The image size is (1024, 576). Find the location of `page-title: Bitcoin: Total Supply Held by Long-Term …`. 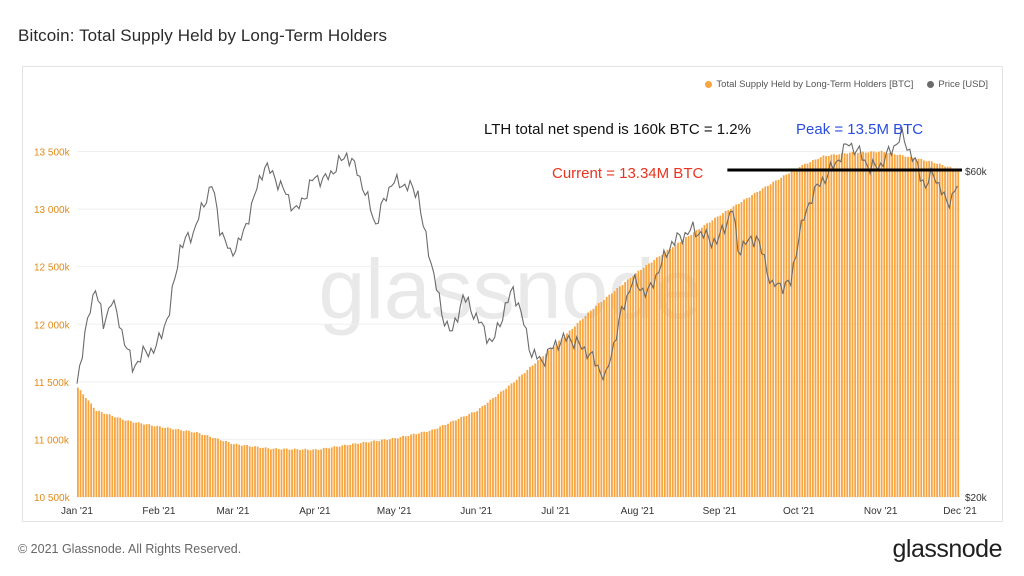

page-title: Bitcoin: Total Supply Held by Long-Term … is located at coordinates (203, 35).